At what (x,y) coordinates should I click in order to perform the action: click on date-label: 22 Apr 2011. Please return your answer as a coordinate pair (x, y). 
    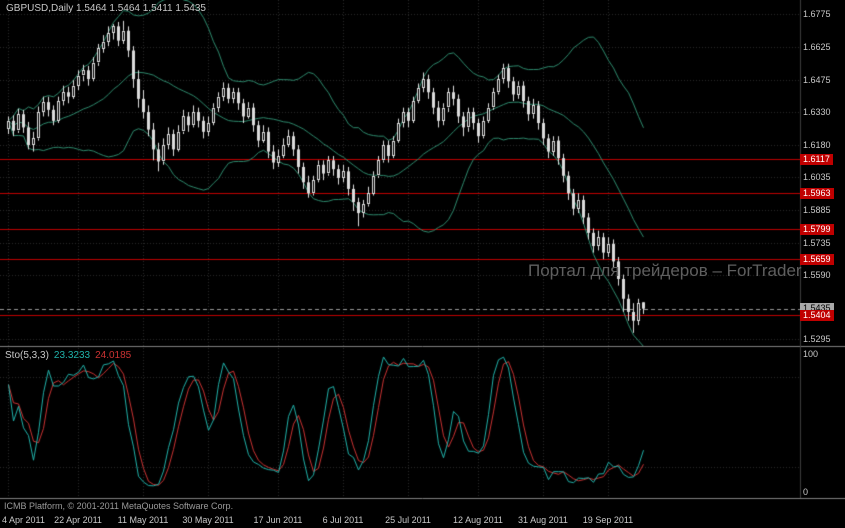
    Looking at the image, I should click on (78, 520).